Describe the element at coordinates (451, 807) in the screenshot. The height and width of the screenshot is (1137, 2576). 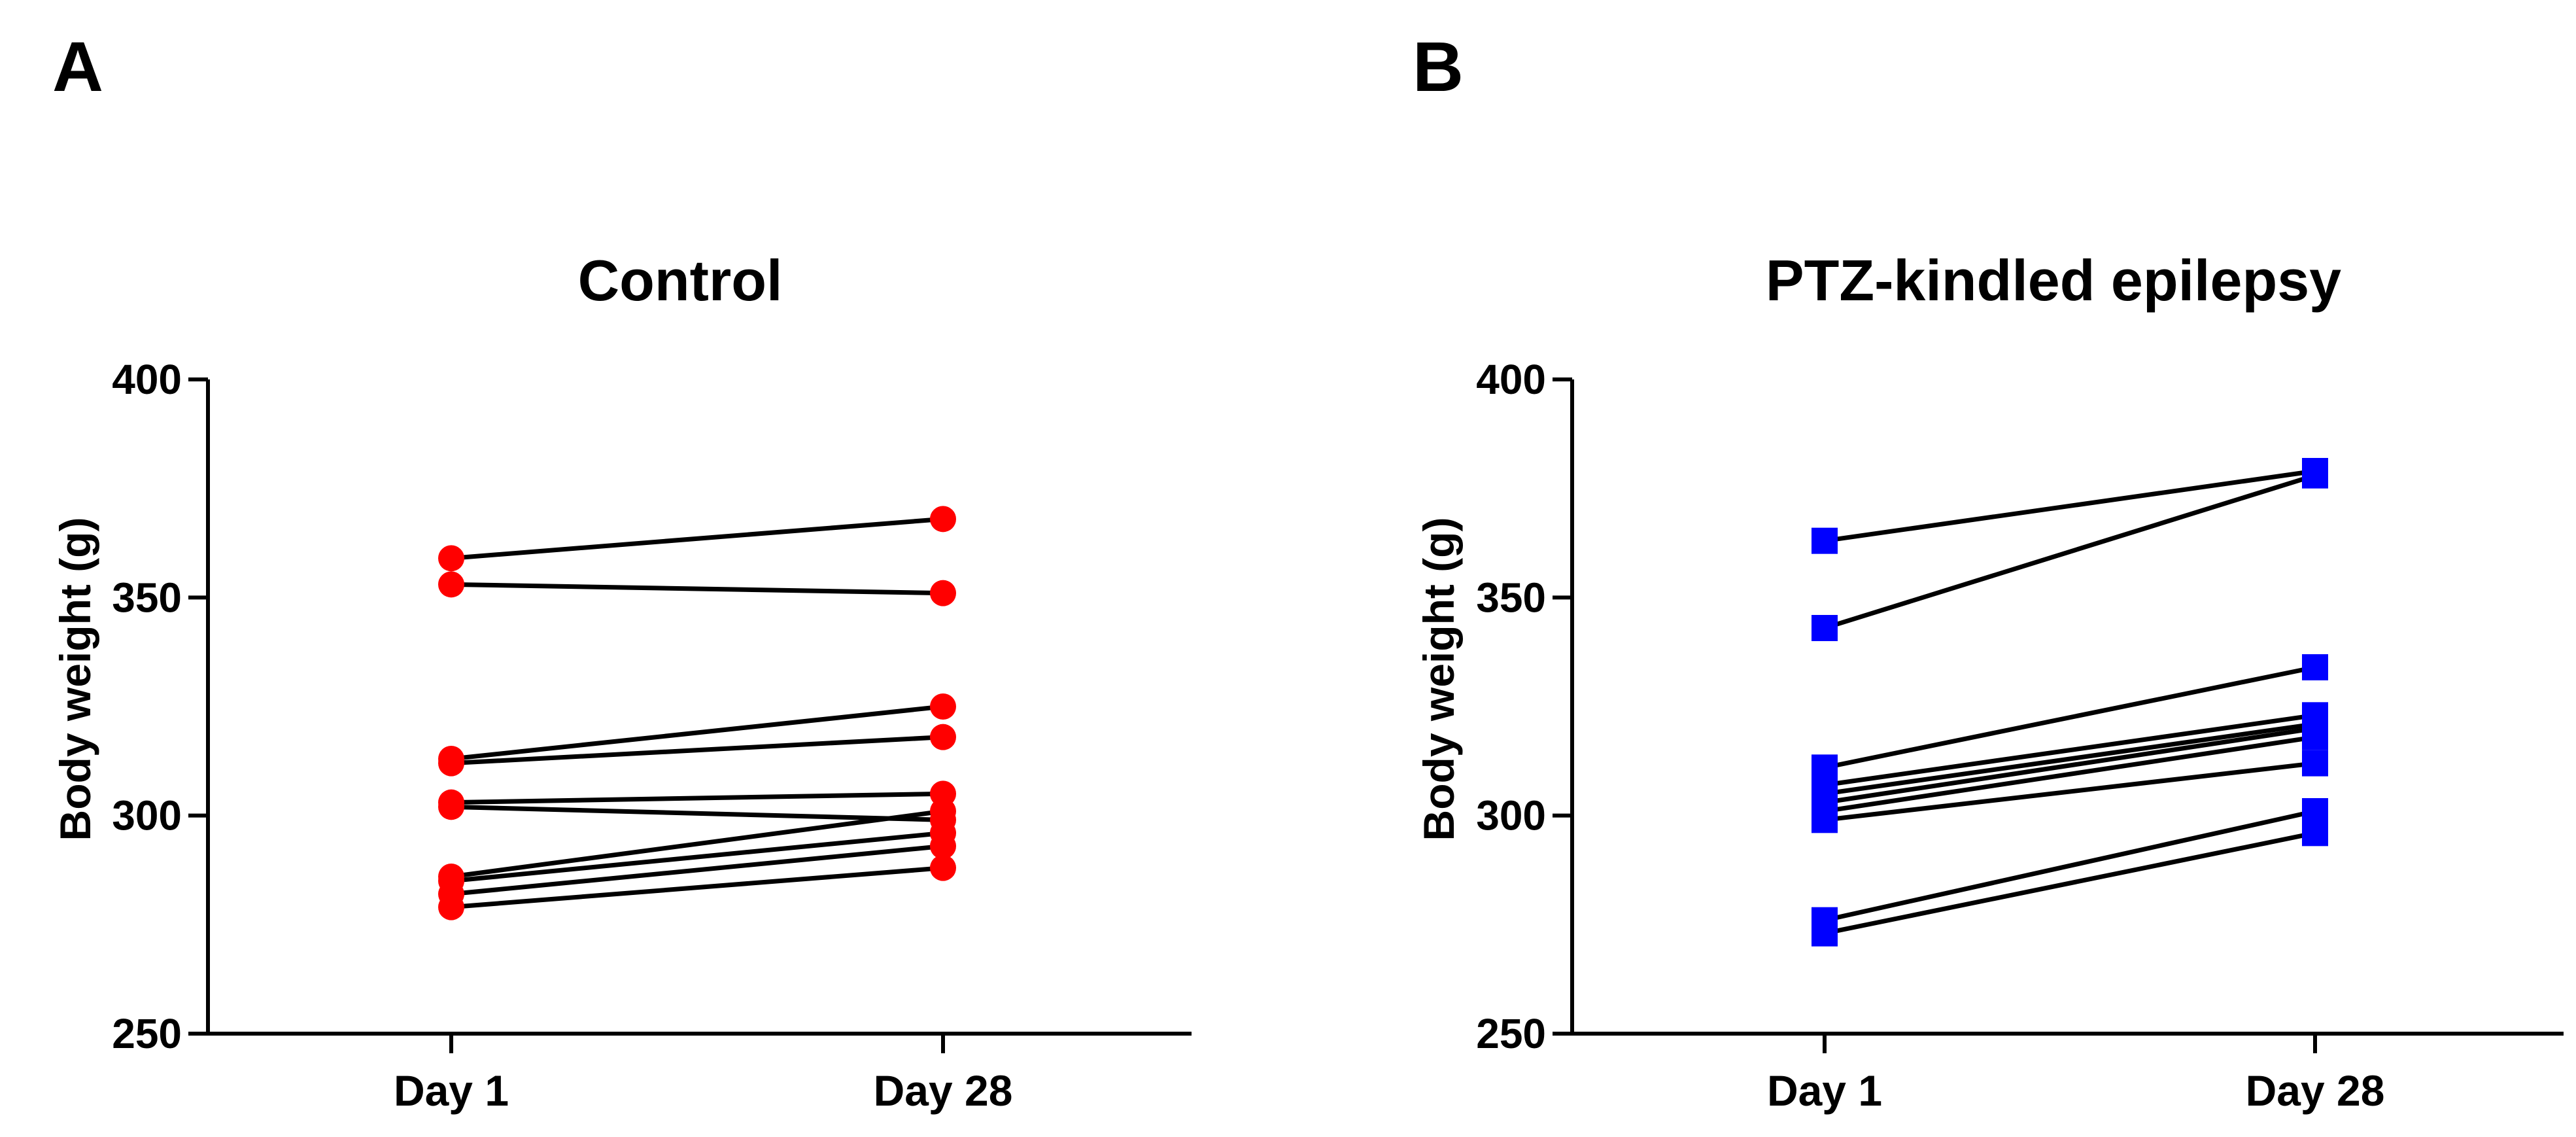
I see `data-point-6-day1` at that location.